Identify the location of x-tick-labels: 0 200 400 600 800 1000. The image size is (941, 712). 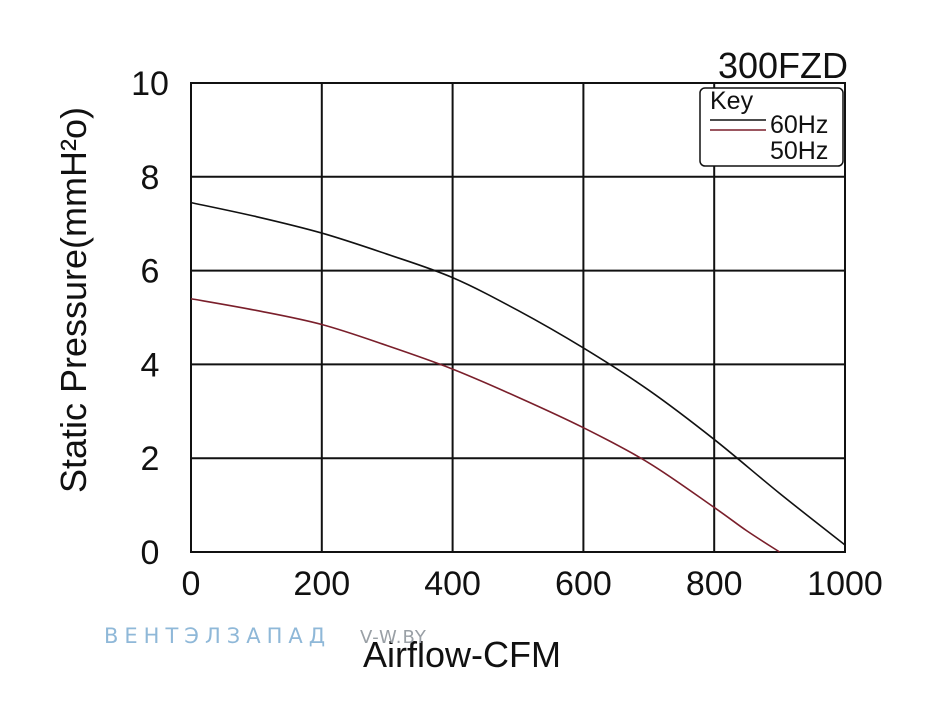
(532, 584).